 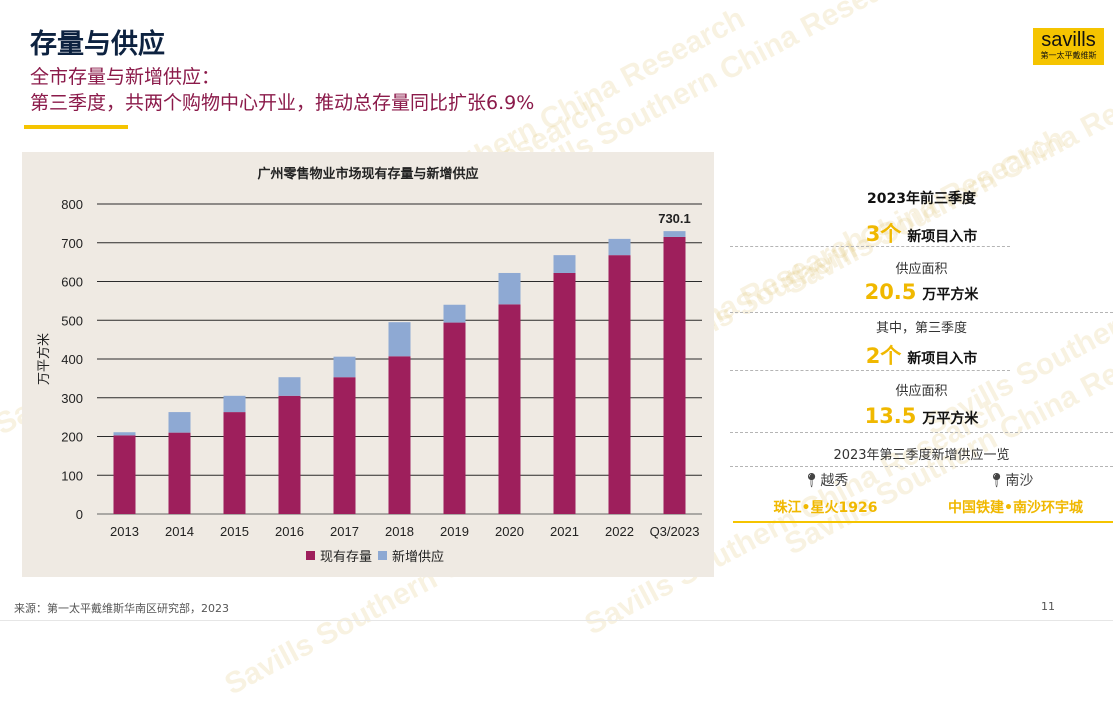 I want to click on project-underline, so click(x=923, y=522).